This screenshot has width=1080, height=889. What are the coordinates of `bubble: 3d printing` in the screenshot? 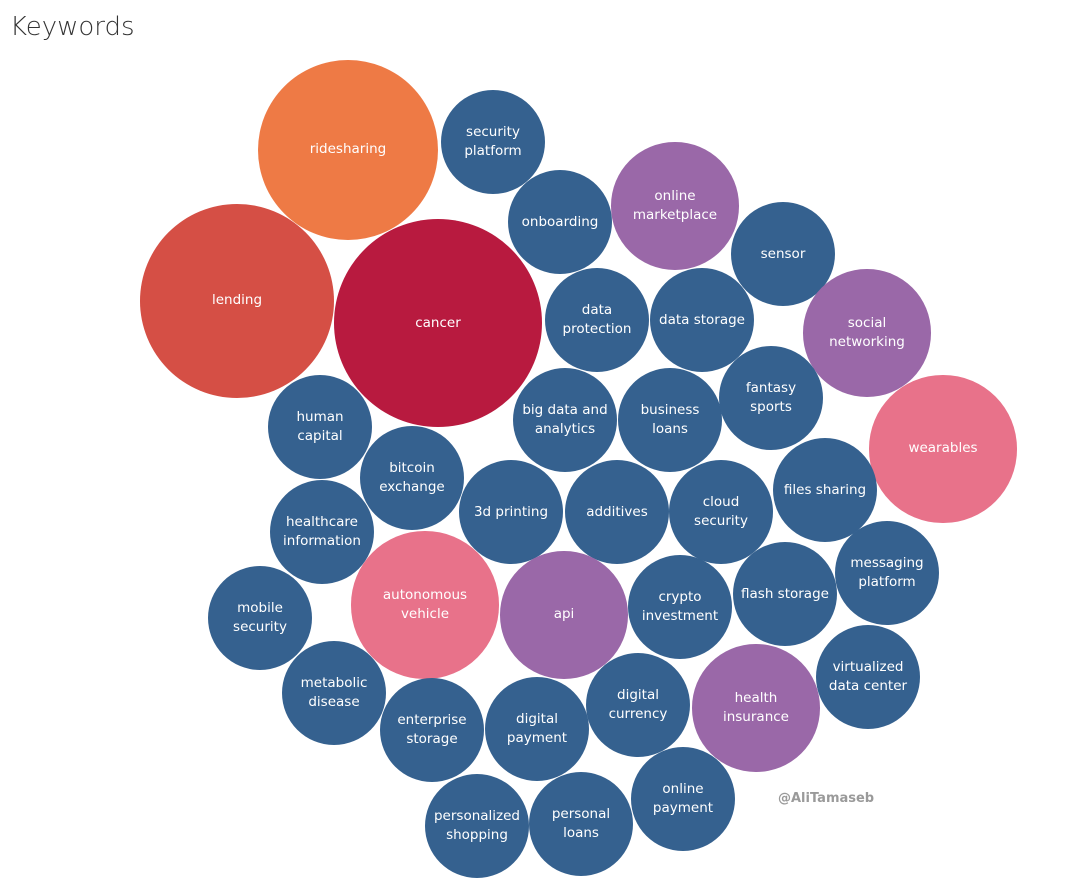 It's located at (511, 512).